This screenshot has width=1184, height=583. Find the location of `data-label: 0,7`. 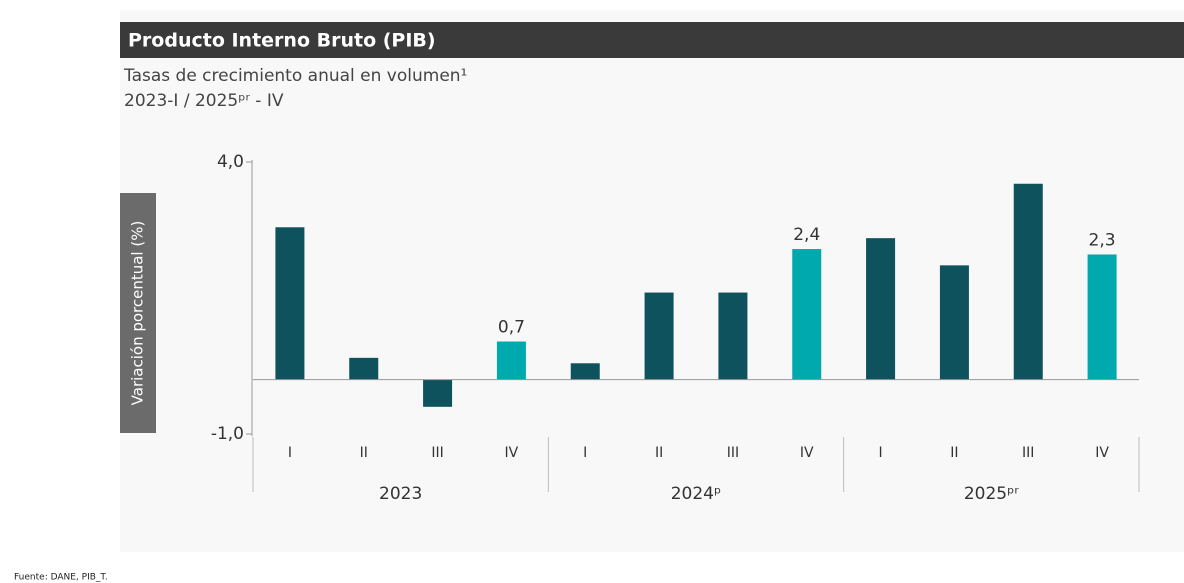

data-label: 0,7 is located at coordinates (511, 328).